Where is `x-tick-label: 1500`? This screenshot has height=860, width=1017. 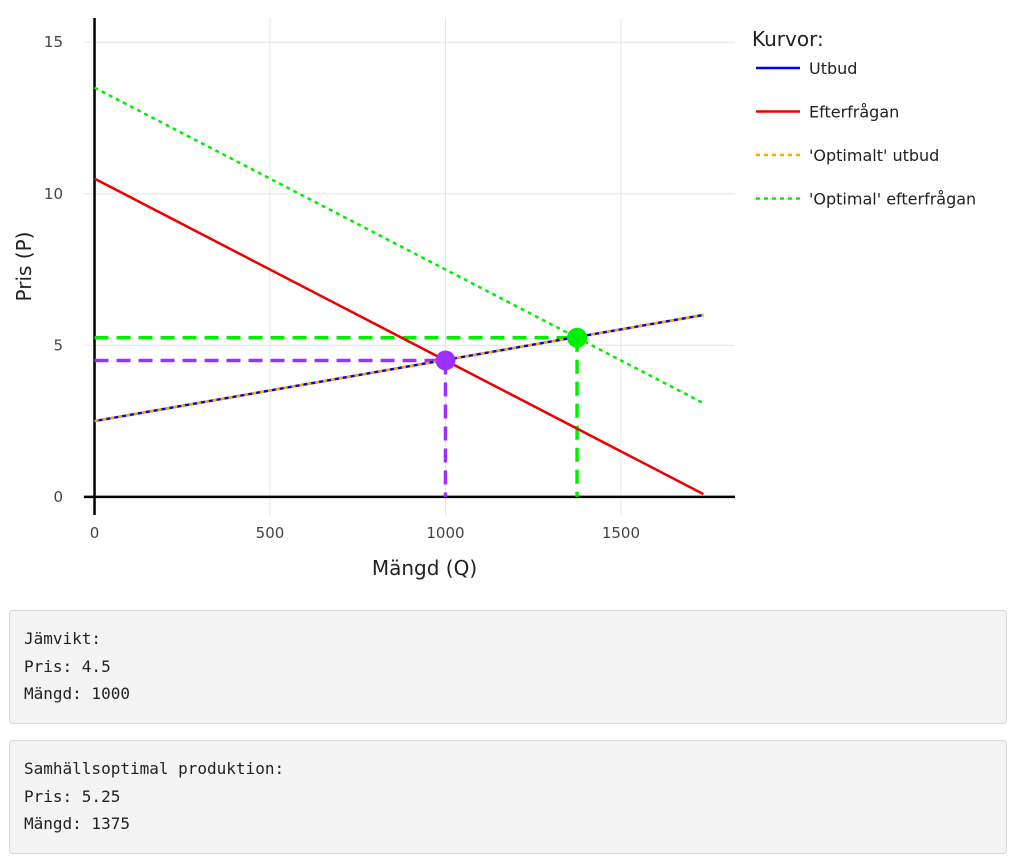
x-tick-label: 1500 is located at coordinates (621, 533).